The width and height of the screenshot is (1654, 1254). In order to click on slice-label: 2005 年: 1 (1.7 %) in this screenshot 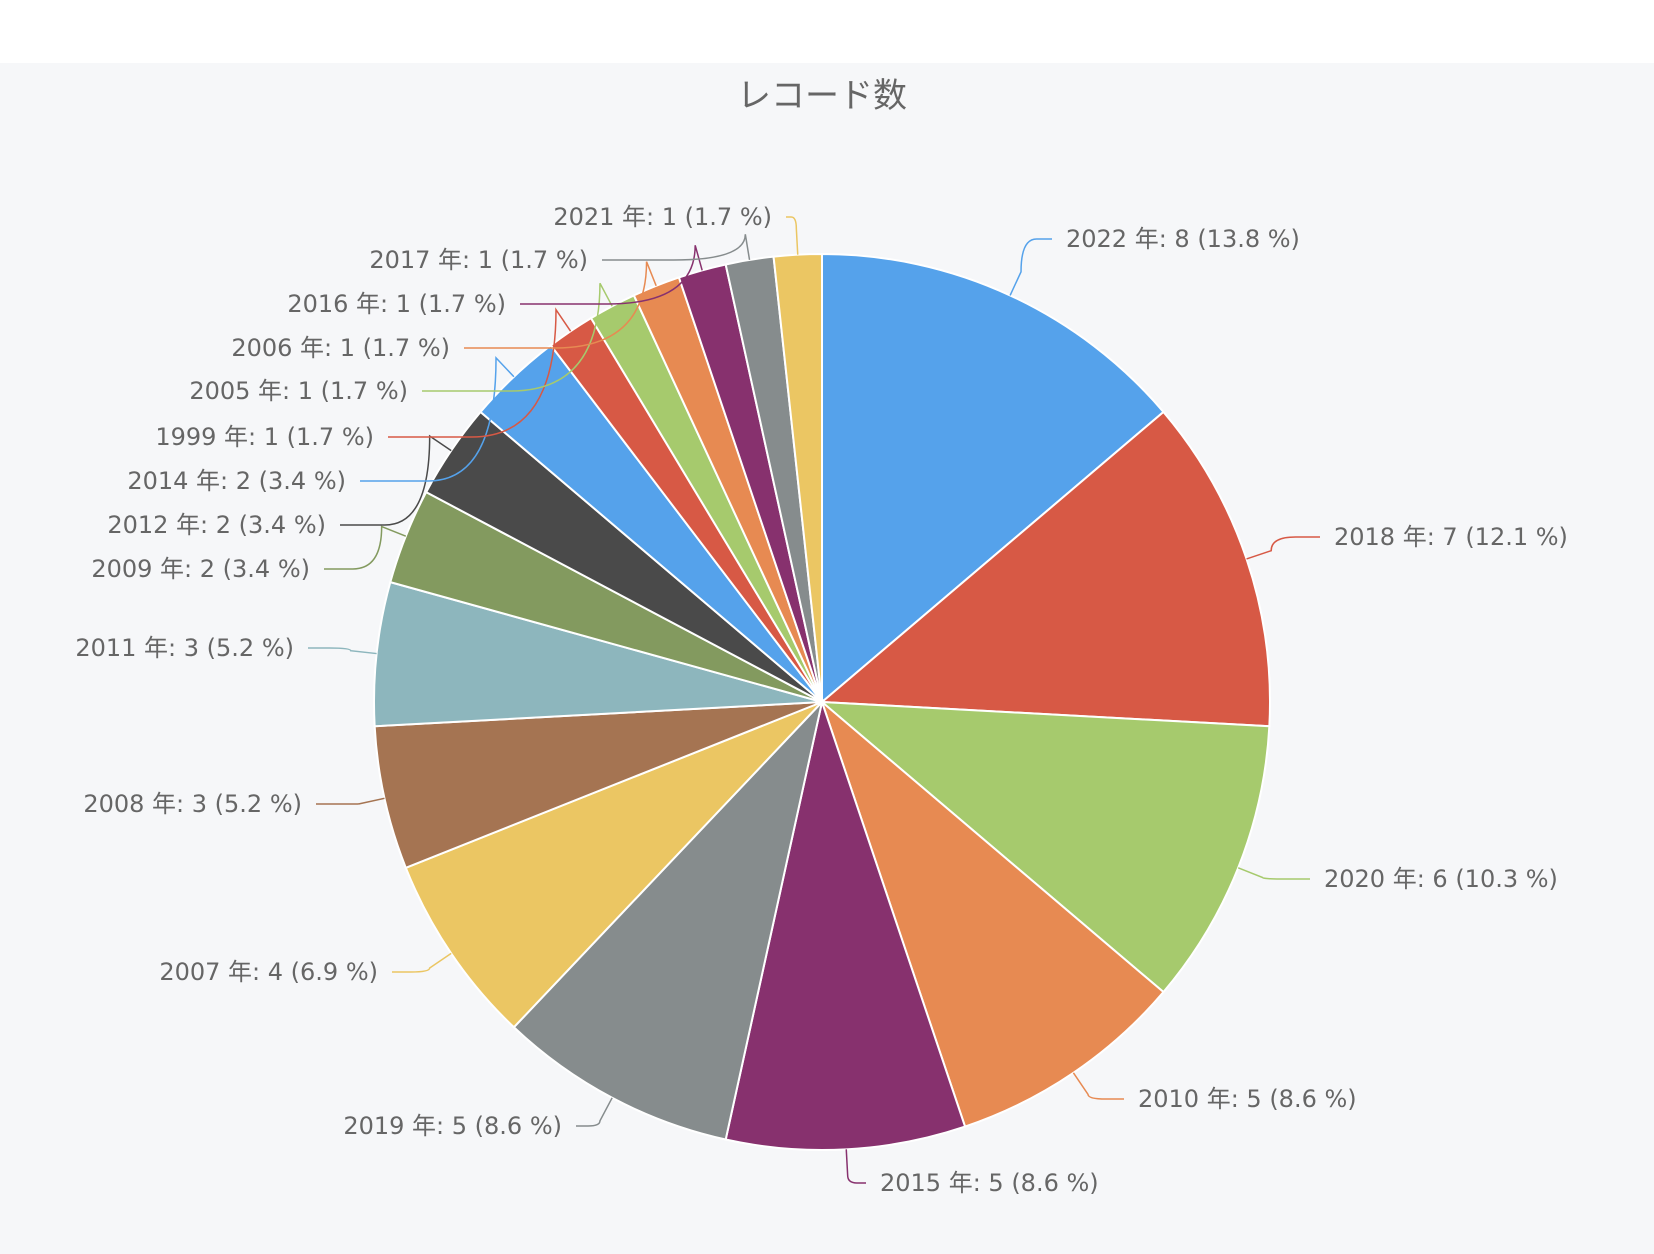, I will do `click(298, 391)`.